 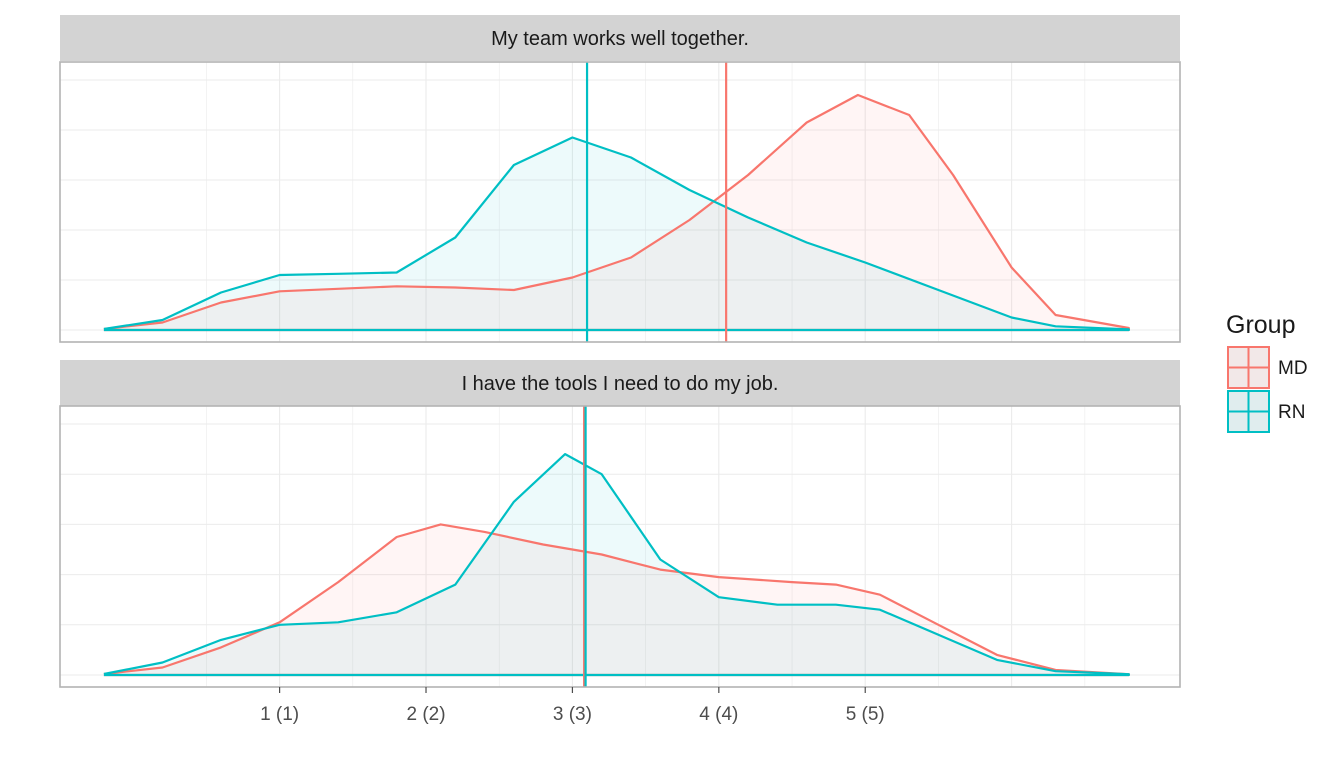 I want to click on x-axis: 1 (1) 2 (2) 3 (3) 4 (4) 5 (5), so click(x=572, y=706).